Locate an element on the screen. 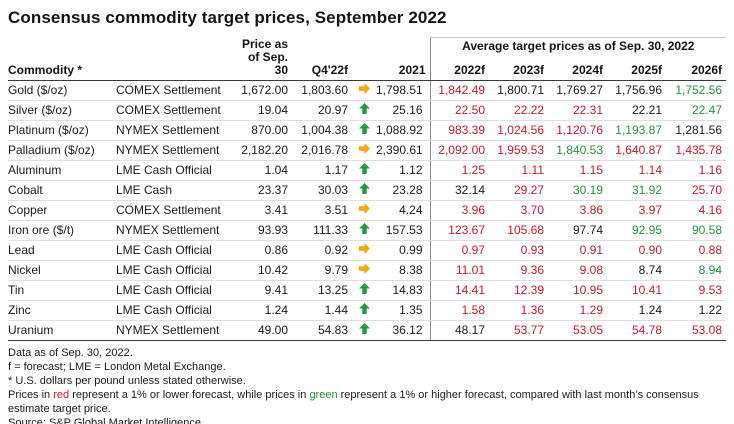 The image size is (734, 424). cell-2025f: 22.21 is located at coordinates (636, 110).